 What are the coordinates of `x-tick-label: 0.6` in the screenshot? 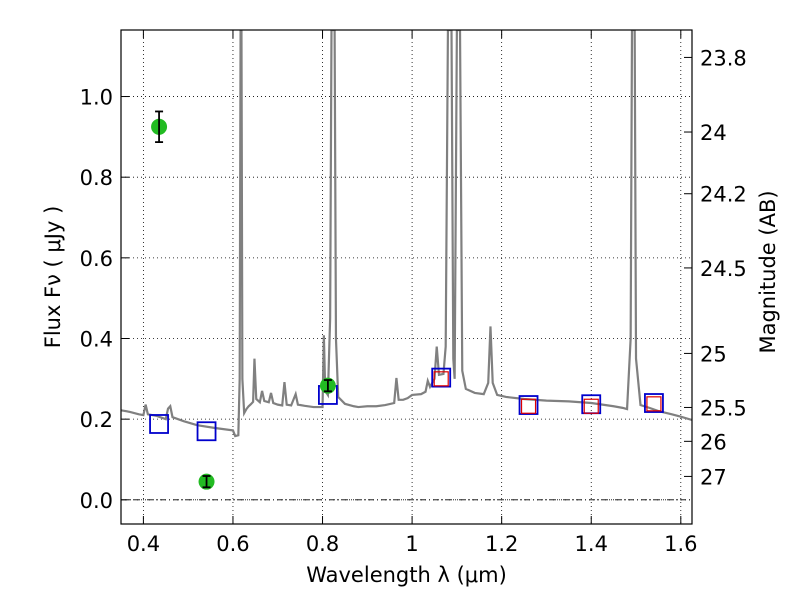 It's located at (232, 544).